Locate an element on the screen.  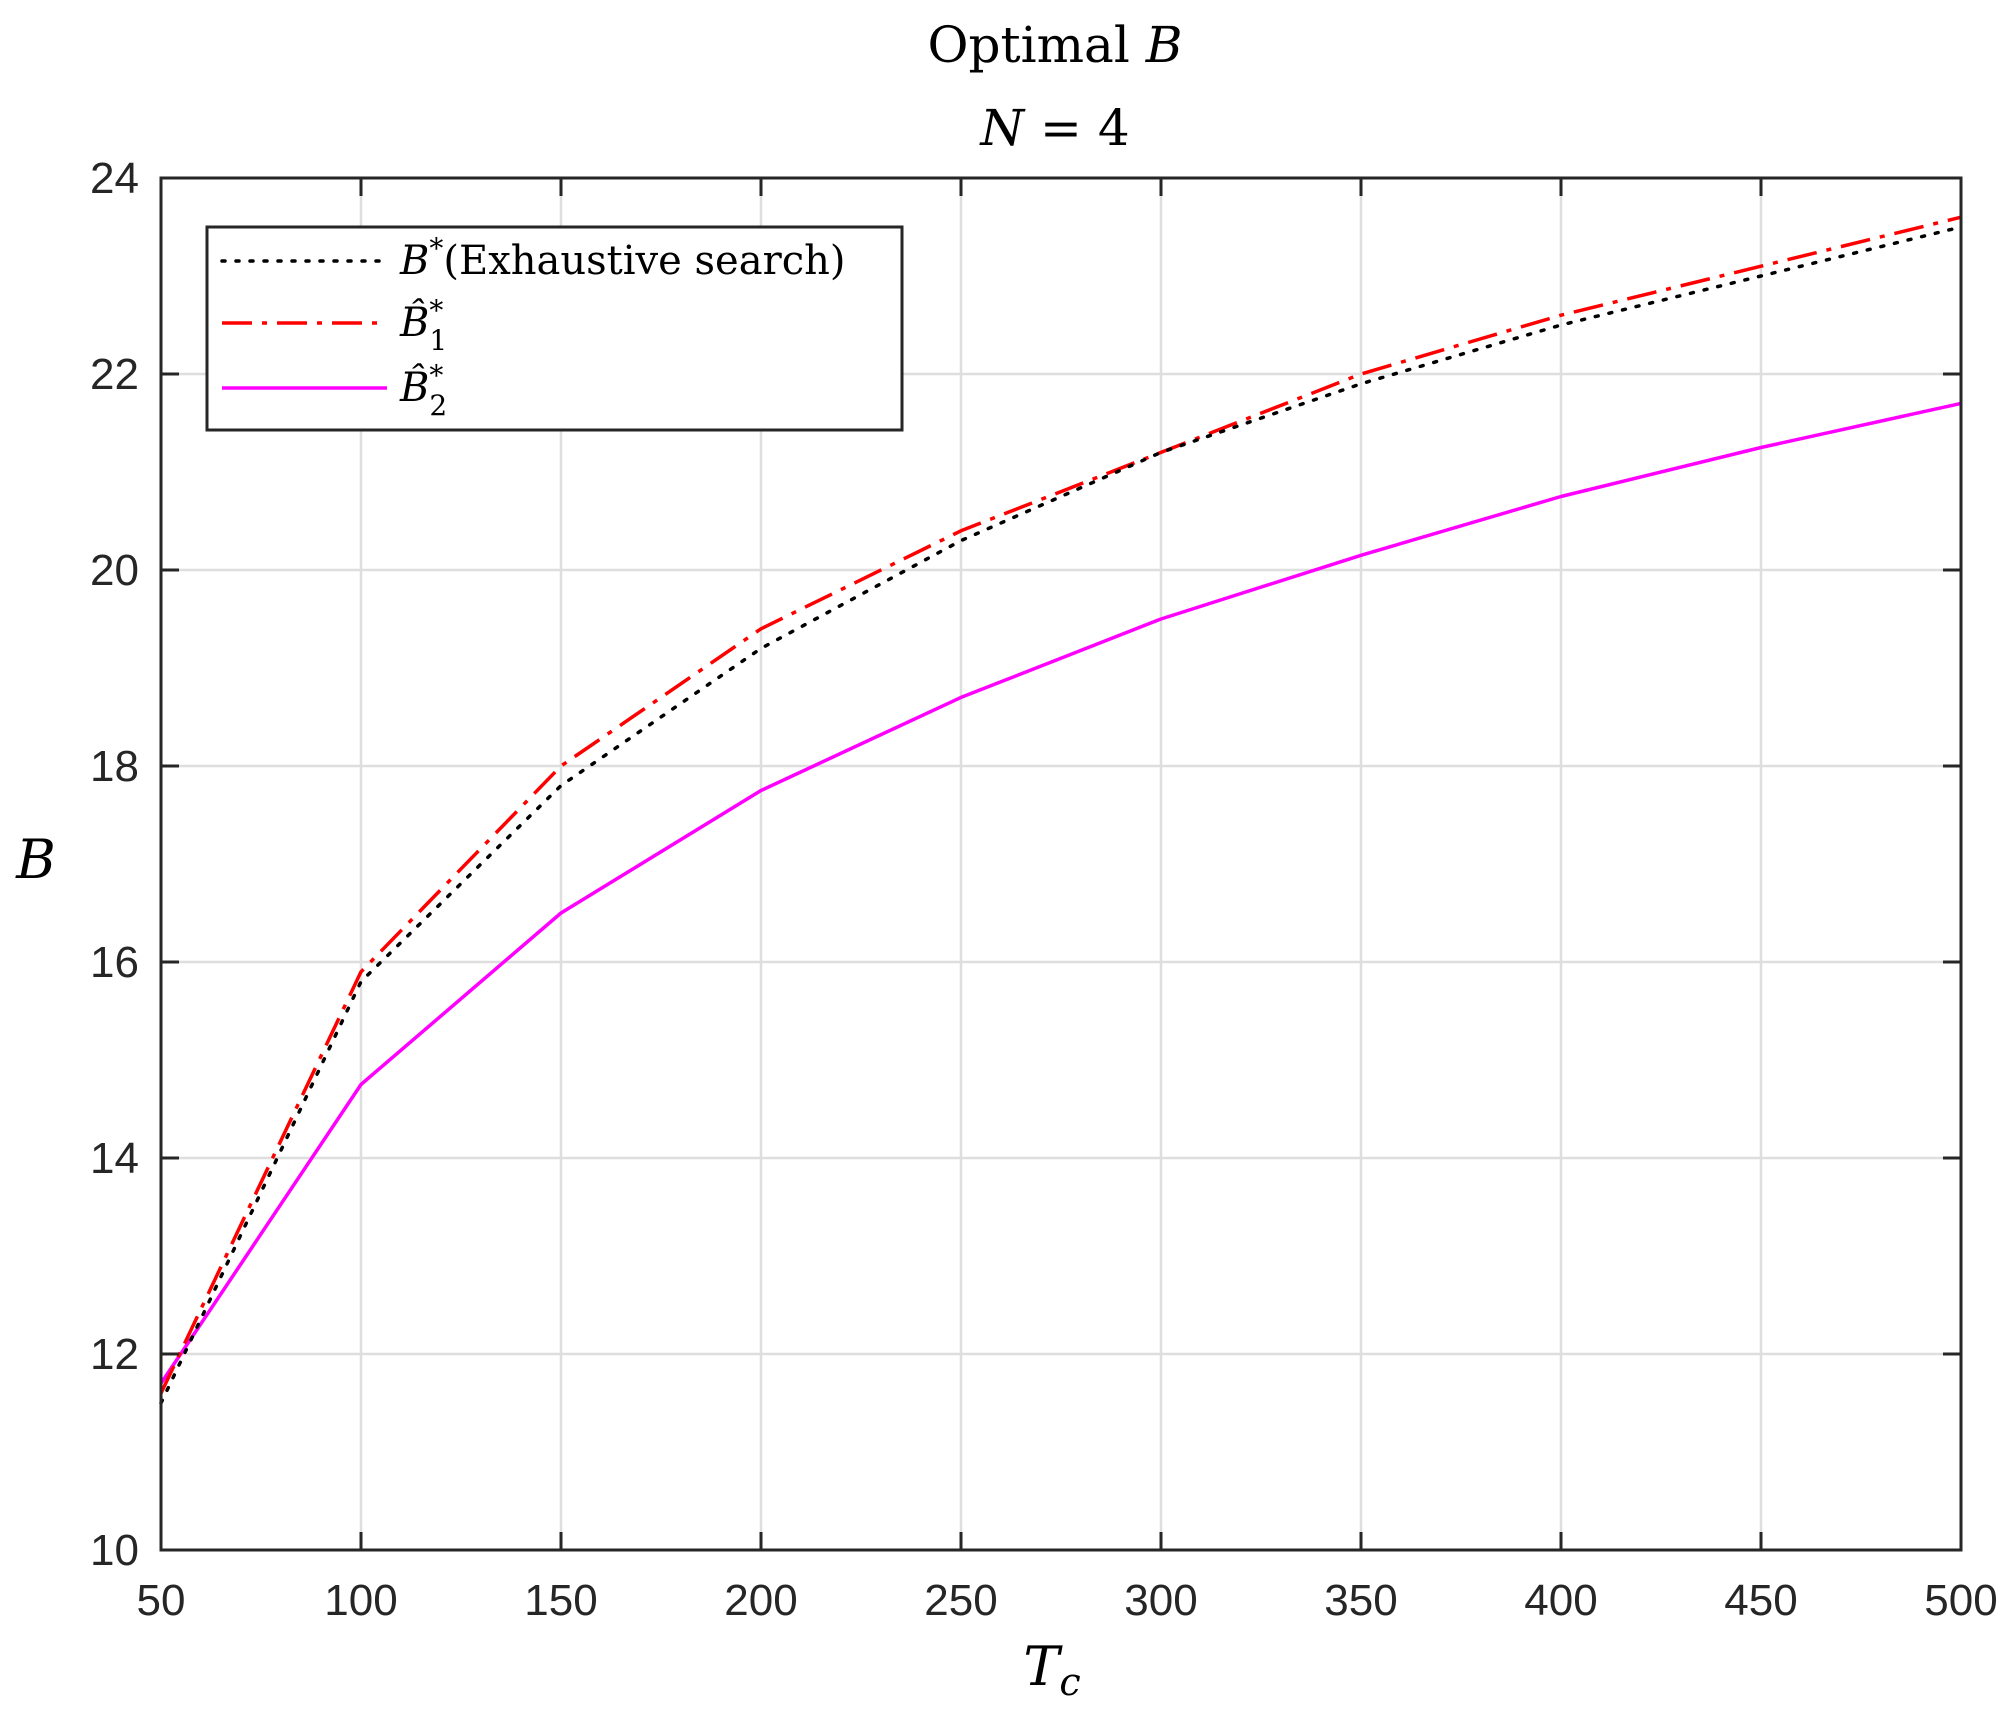
x-axis-title: Tc is located at coordinates (1051, 1669).